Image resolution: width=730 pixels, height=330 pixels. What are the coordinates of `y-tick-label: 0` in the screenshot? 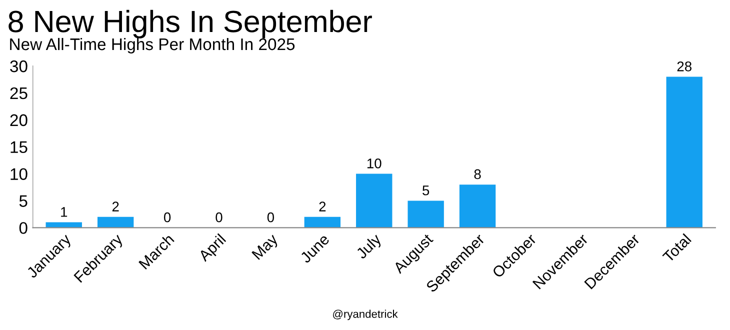 It's located at (23, 228).